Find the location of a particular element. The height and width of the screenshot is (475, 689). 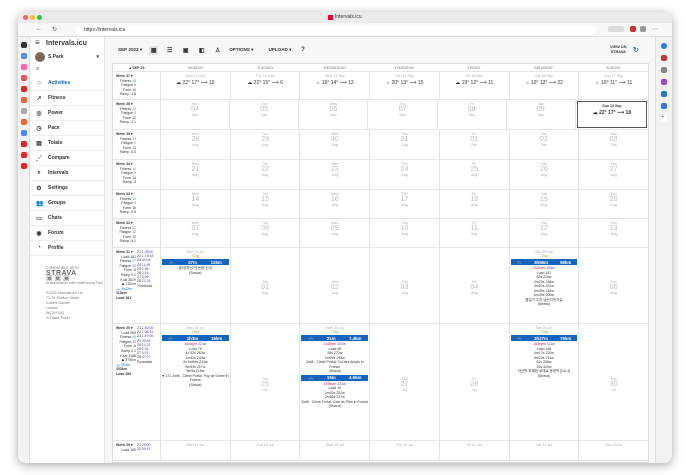

calendar-day: Thu 03 Aug is located at coordinates (405, 285).